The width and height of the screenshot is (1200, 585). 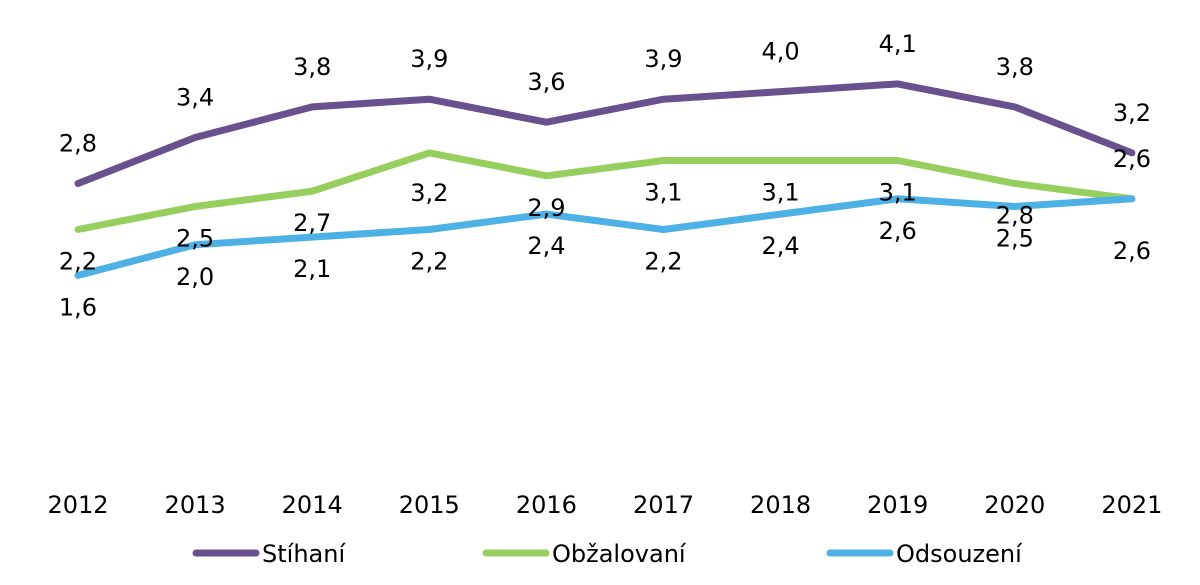 I want to click on x-tick-label: 2013, so click(x=195, y=505).